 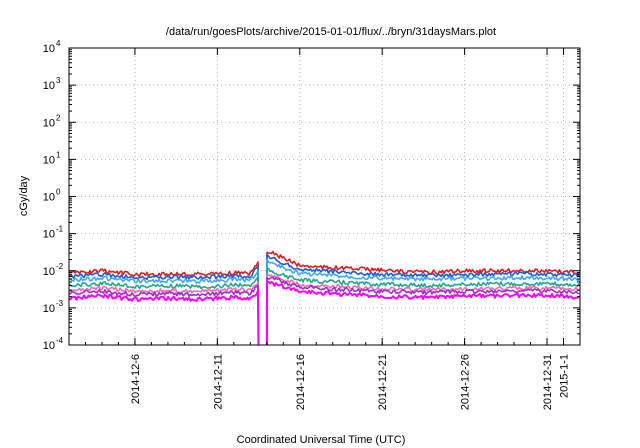 I want to click on y-tick-exponent: 0, so click(x=58, y=192).